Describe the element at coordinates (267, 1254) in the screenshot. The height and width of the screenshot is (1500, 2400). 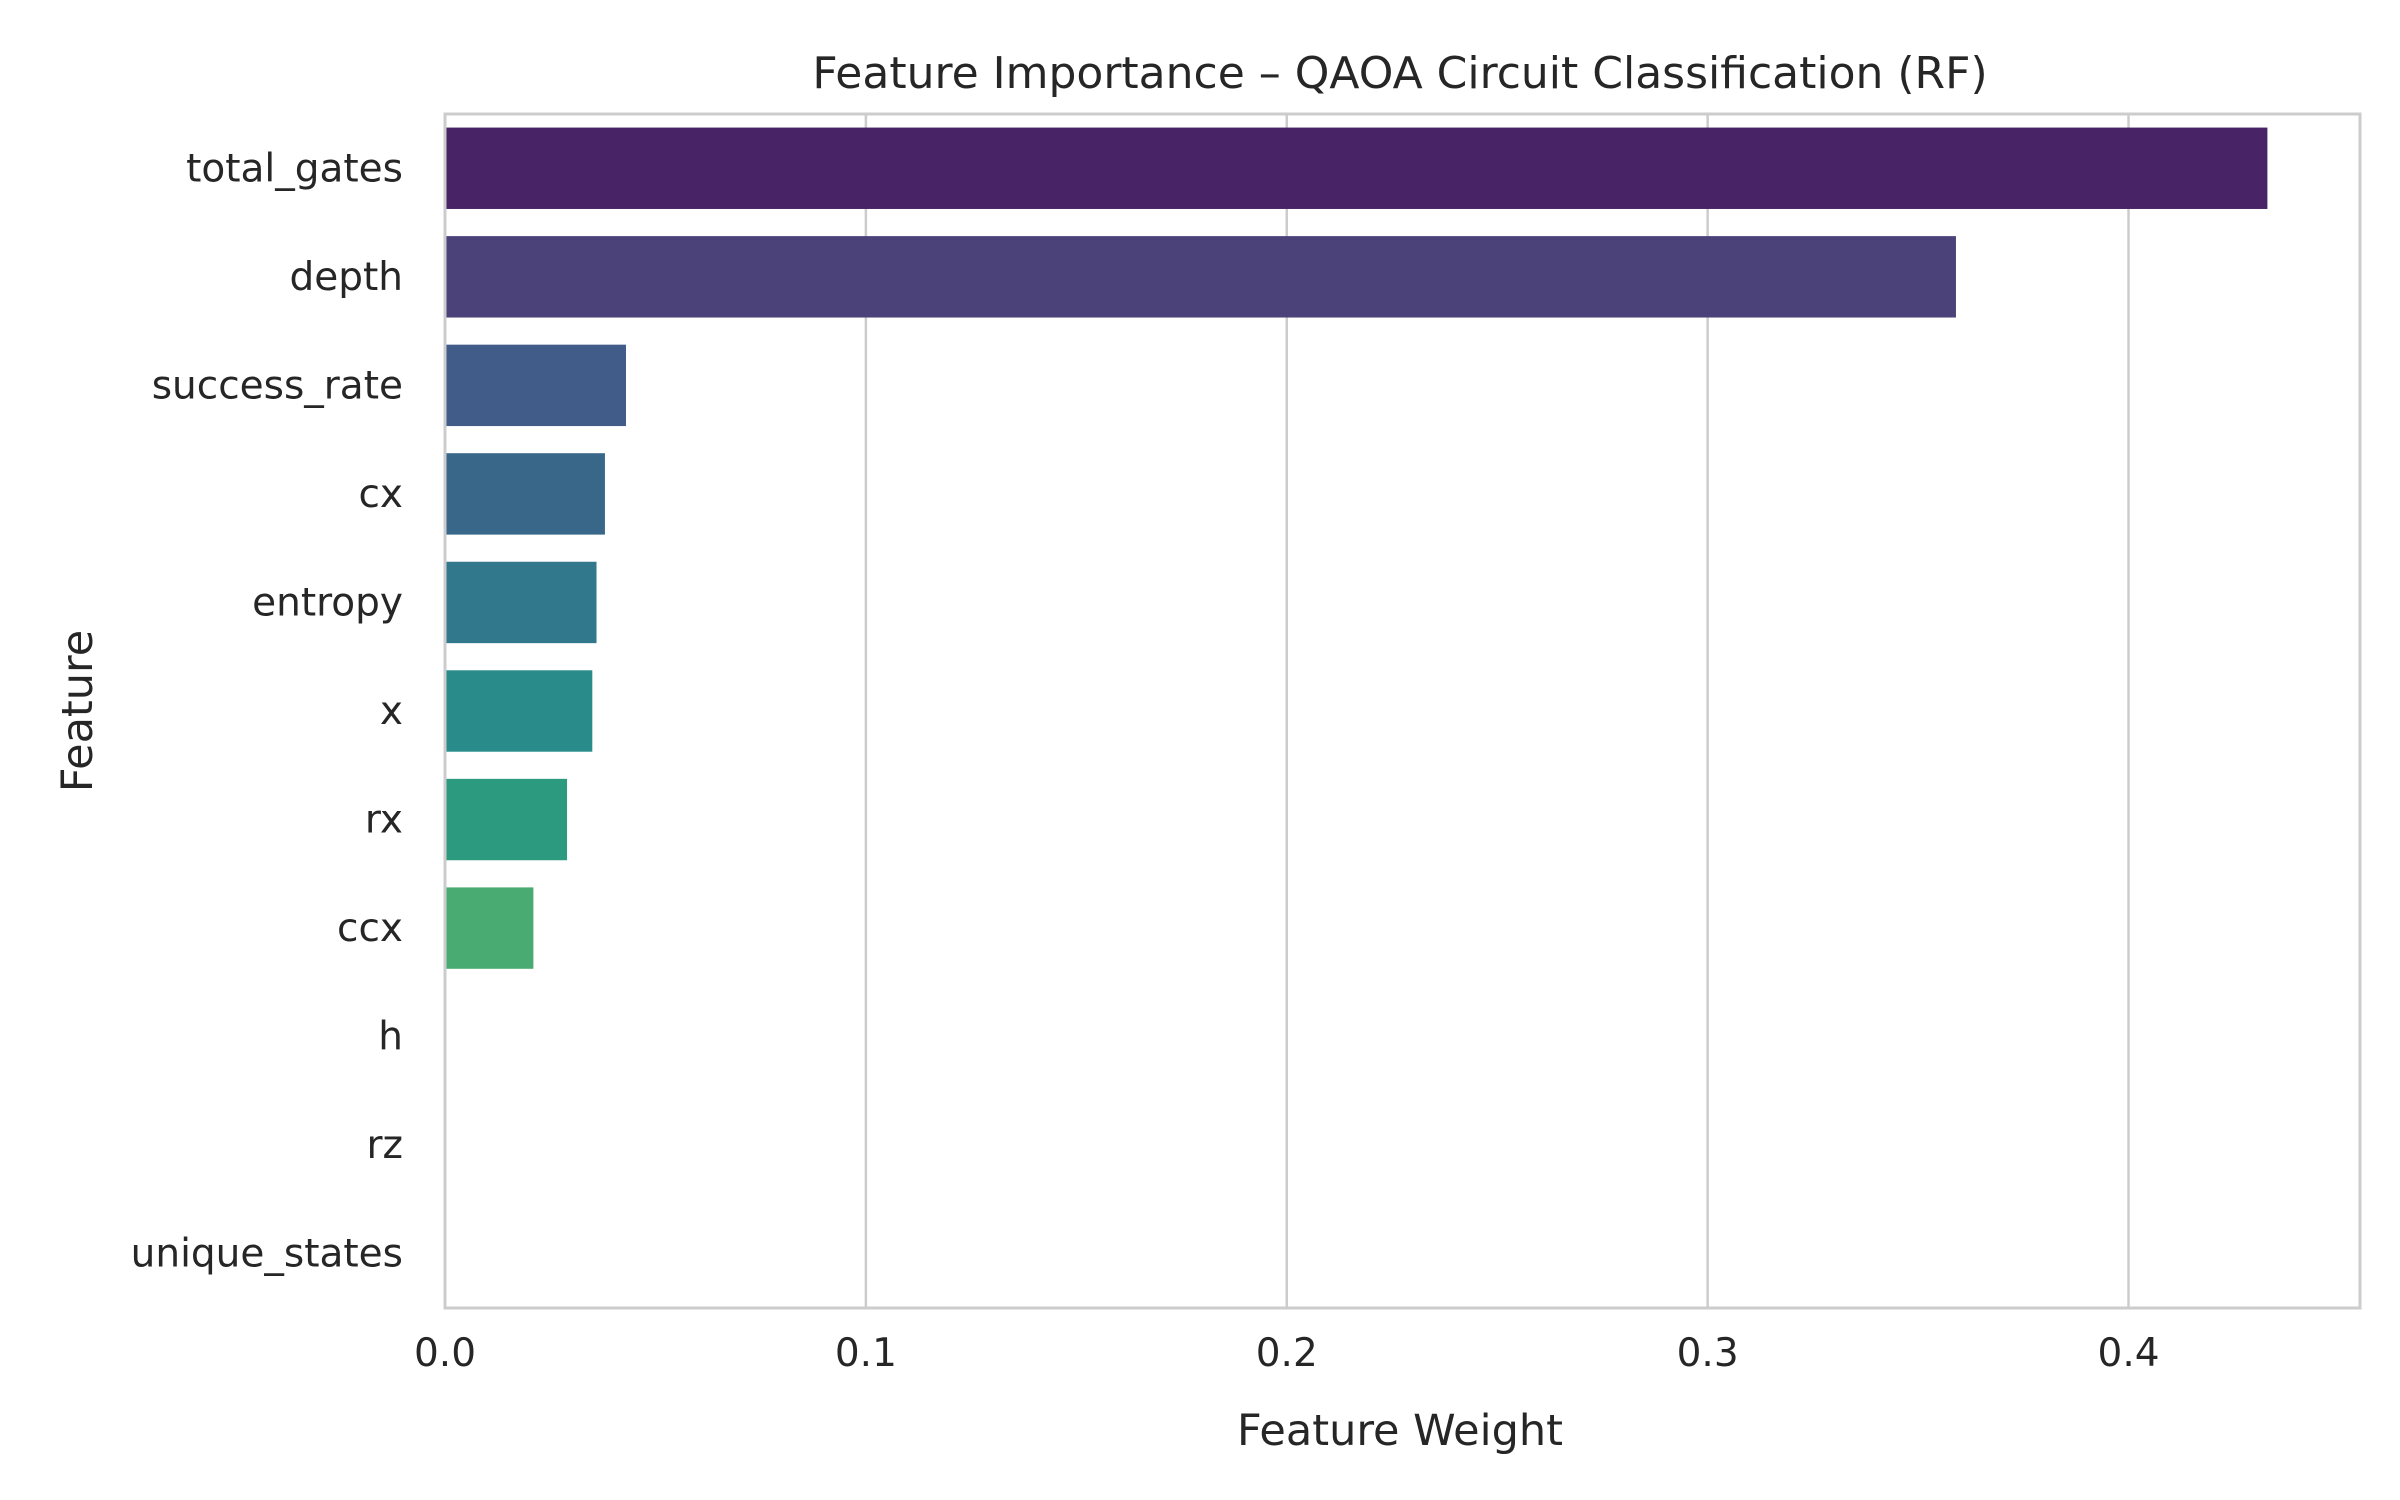
I see `y-tick-label: unique_states` at that location.